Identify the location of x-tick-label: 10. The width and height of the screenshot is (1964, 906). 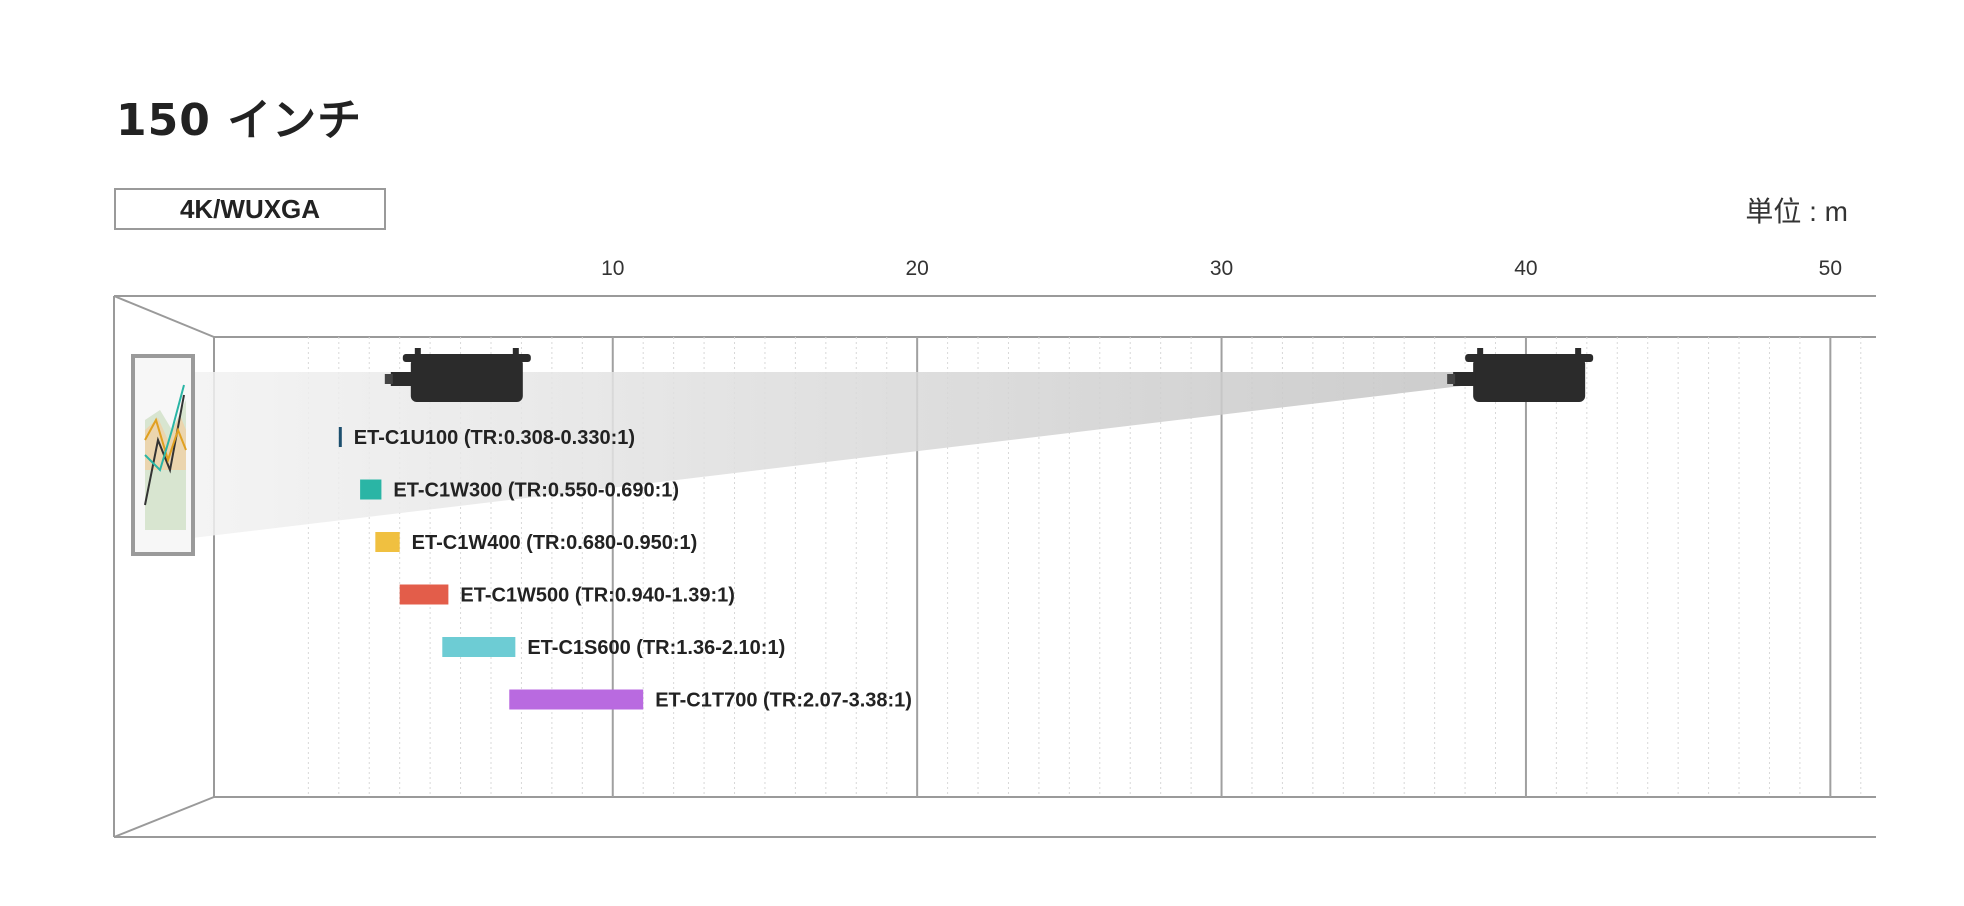
(612, 268).